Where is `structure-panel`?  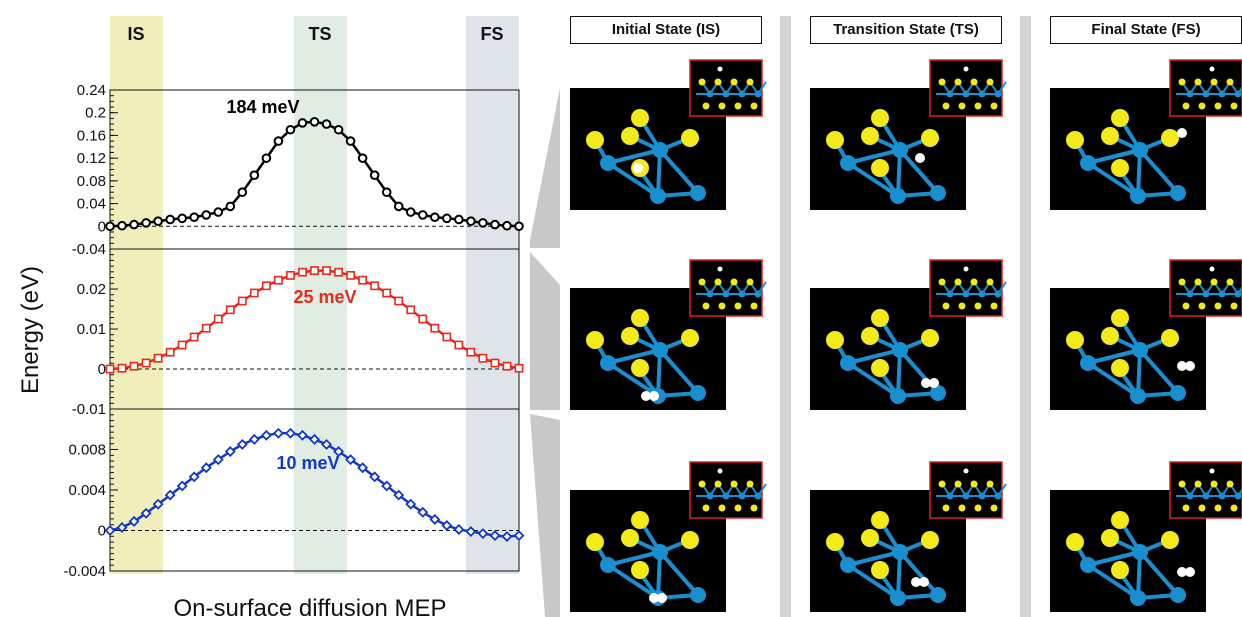 structure-panel is located at coordinates (1146, 536).